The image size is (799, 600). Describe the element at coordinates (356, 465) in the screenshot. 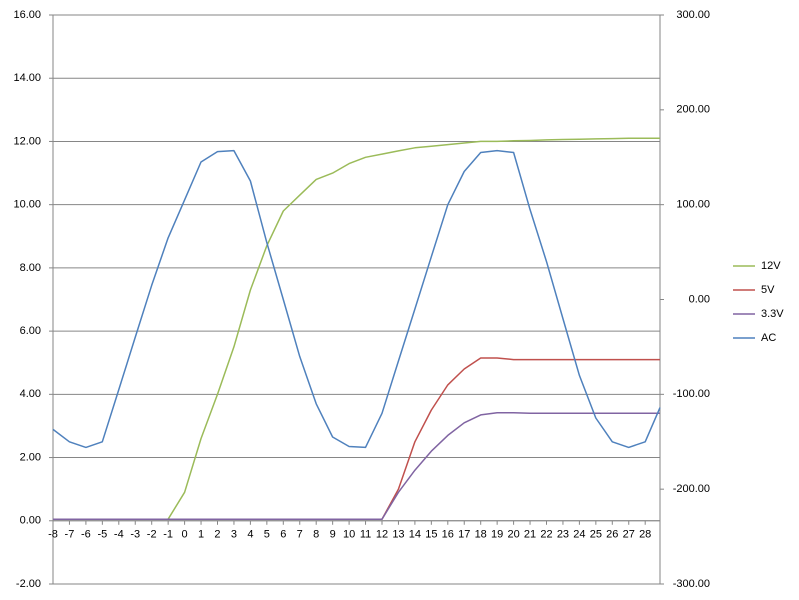

I see `series-line` at that location.